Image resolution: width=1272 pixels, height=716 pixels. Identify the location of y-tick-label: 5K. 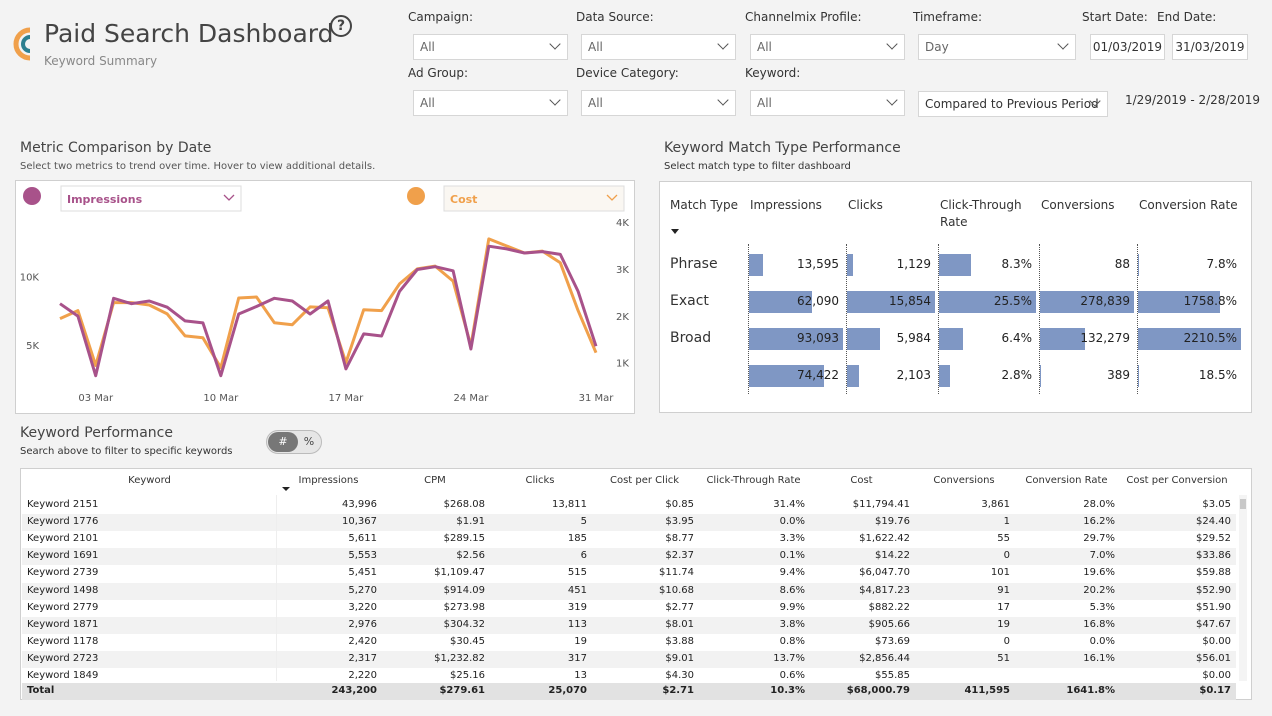
(32, 346).